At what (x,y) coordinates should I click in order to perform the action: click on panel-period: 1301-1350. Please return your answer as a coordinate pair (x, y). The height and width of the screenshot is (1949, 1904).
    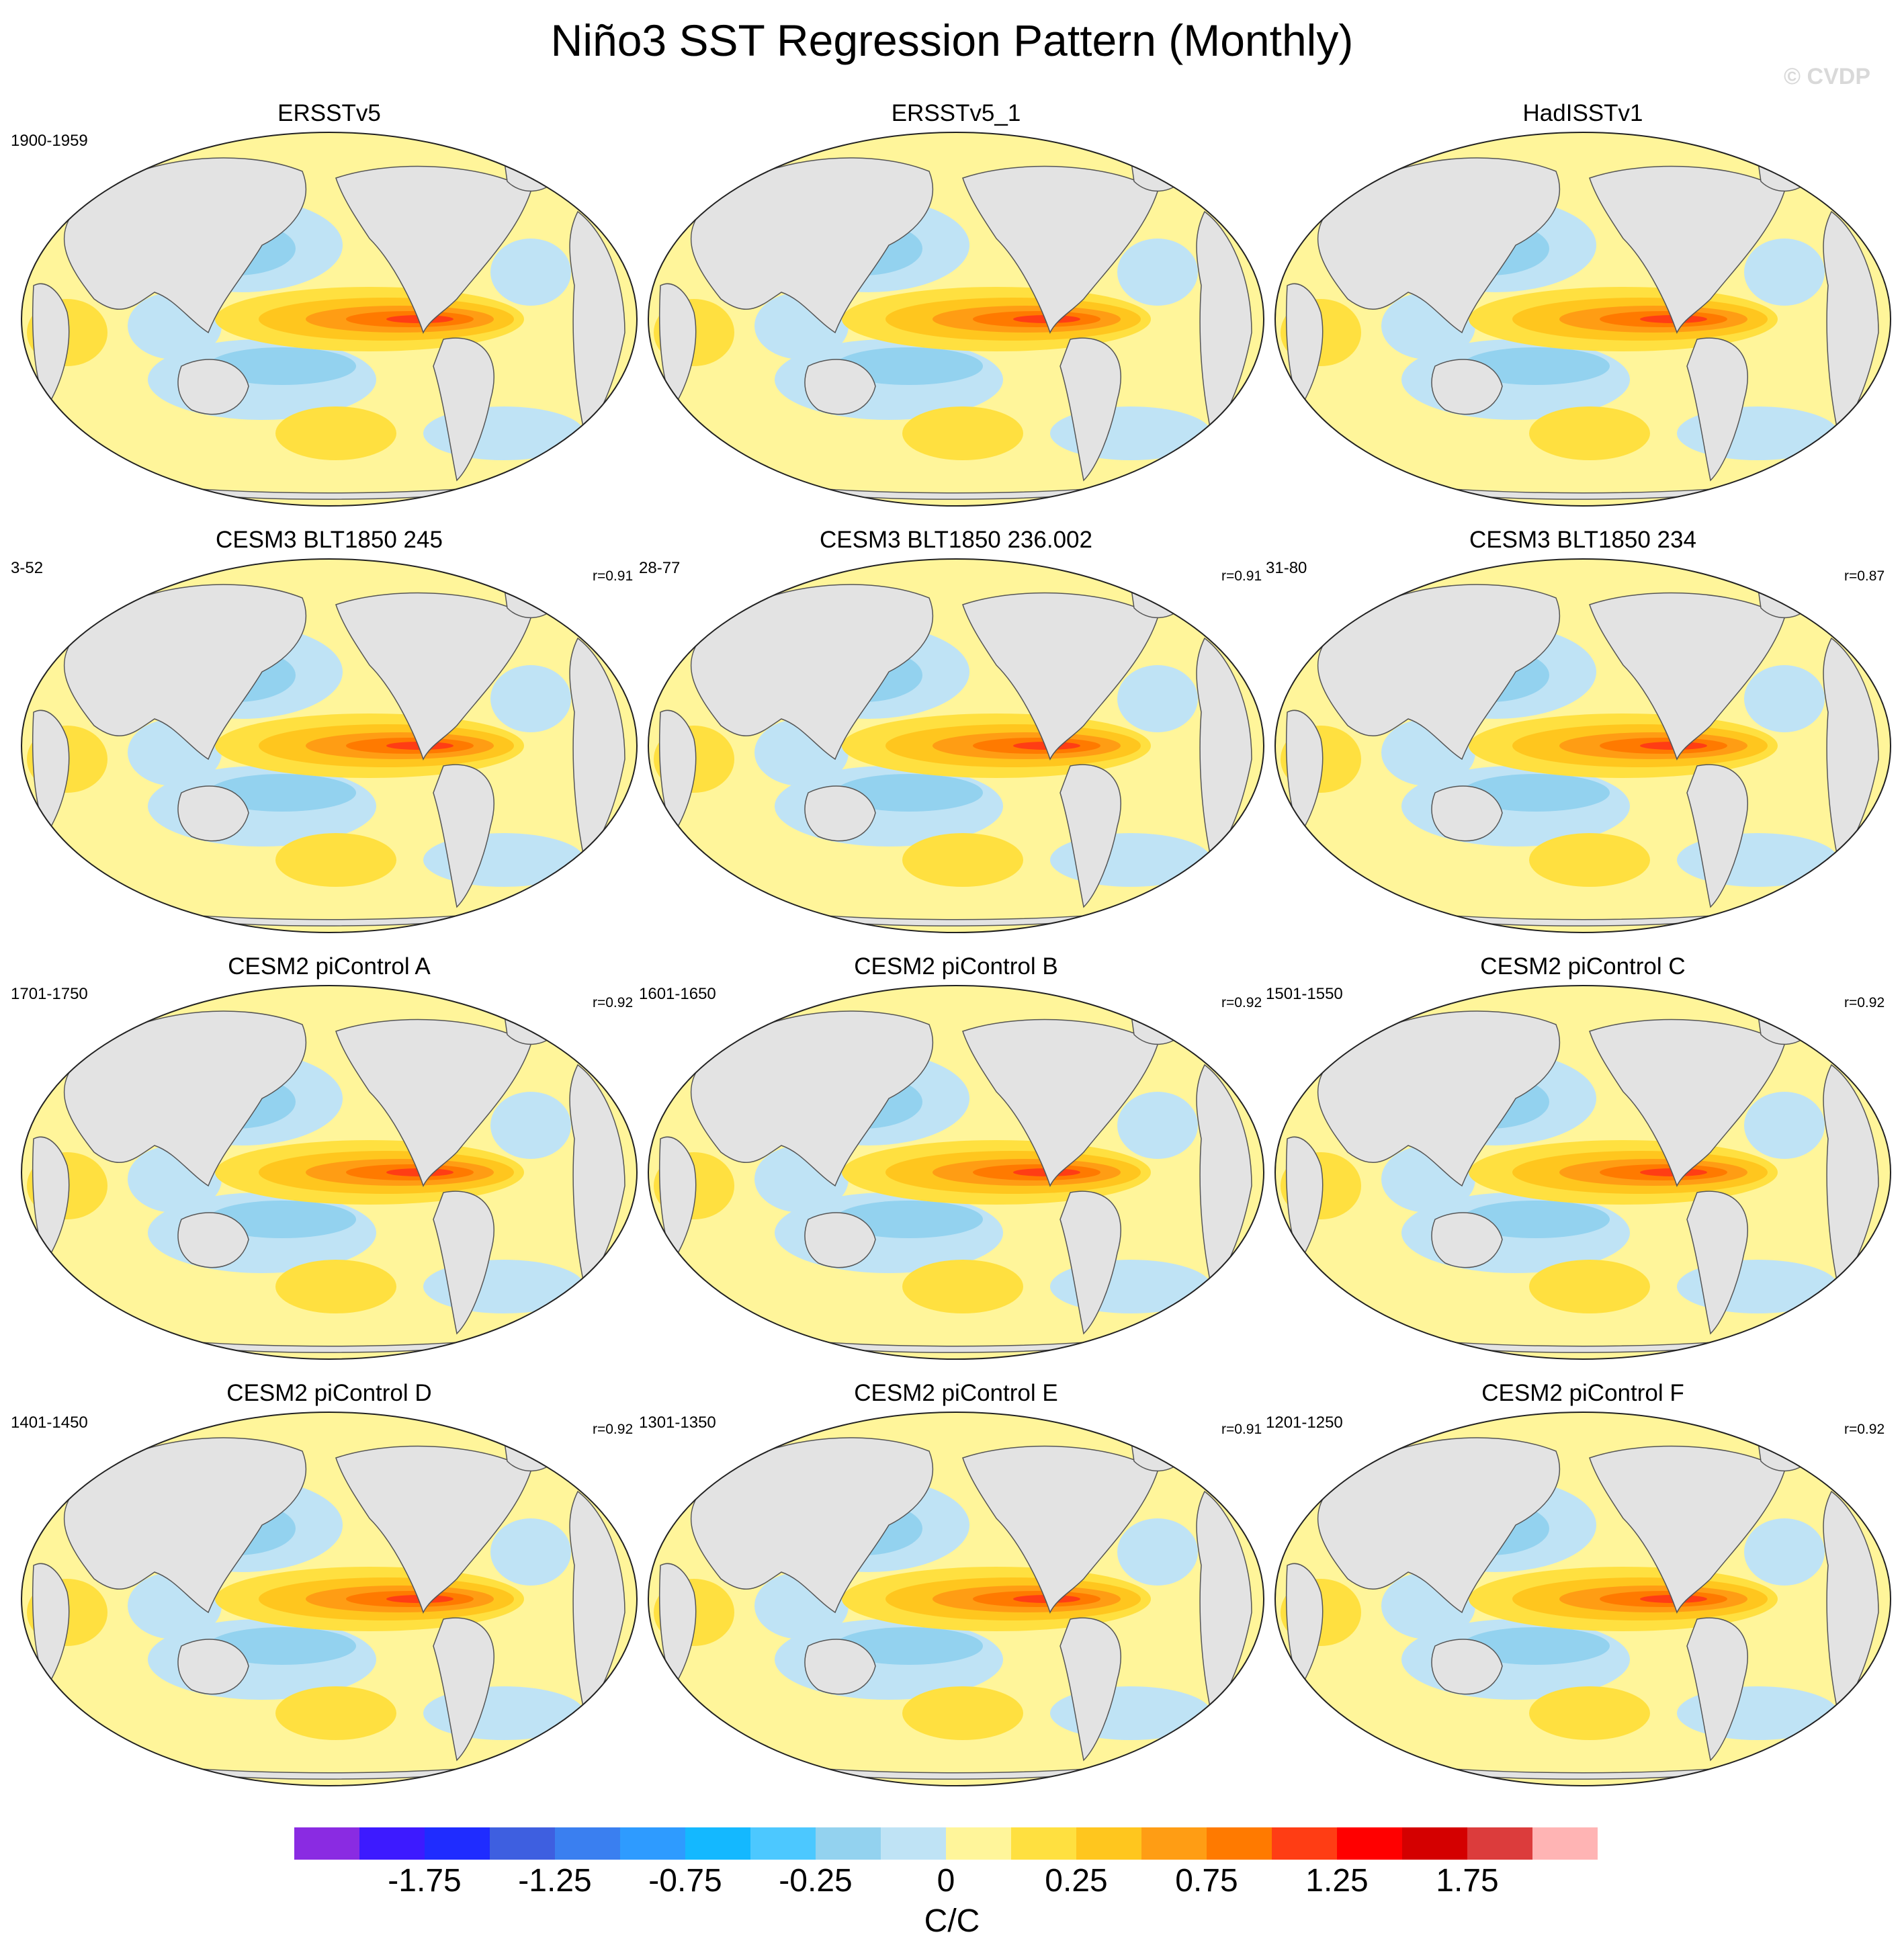
    Looking at the image, I should click on (677, 1423).